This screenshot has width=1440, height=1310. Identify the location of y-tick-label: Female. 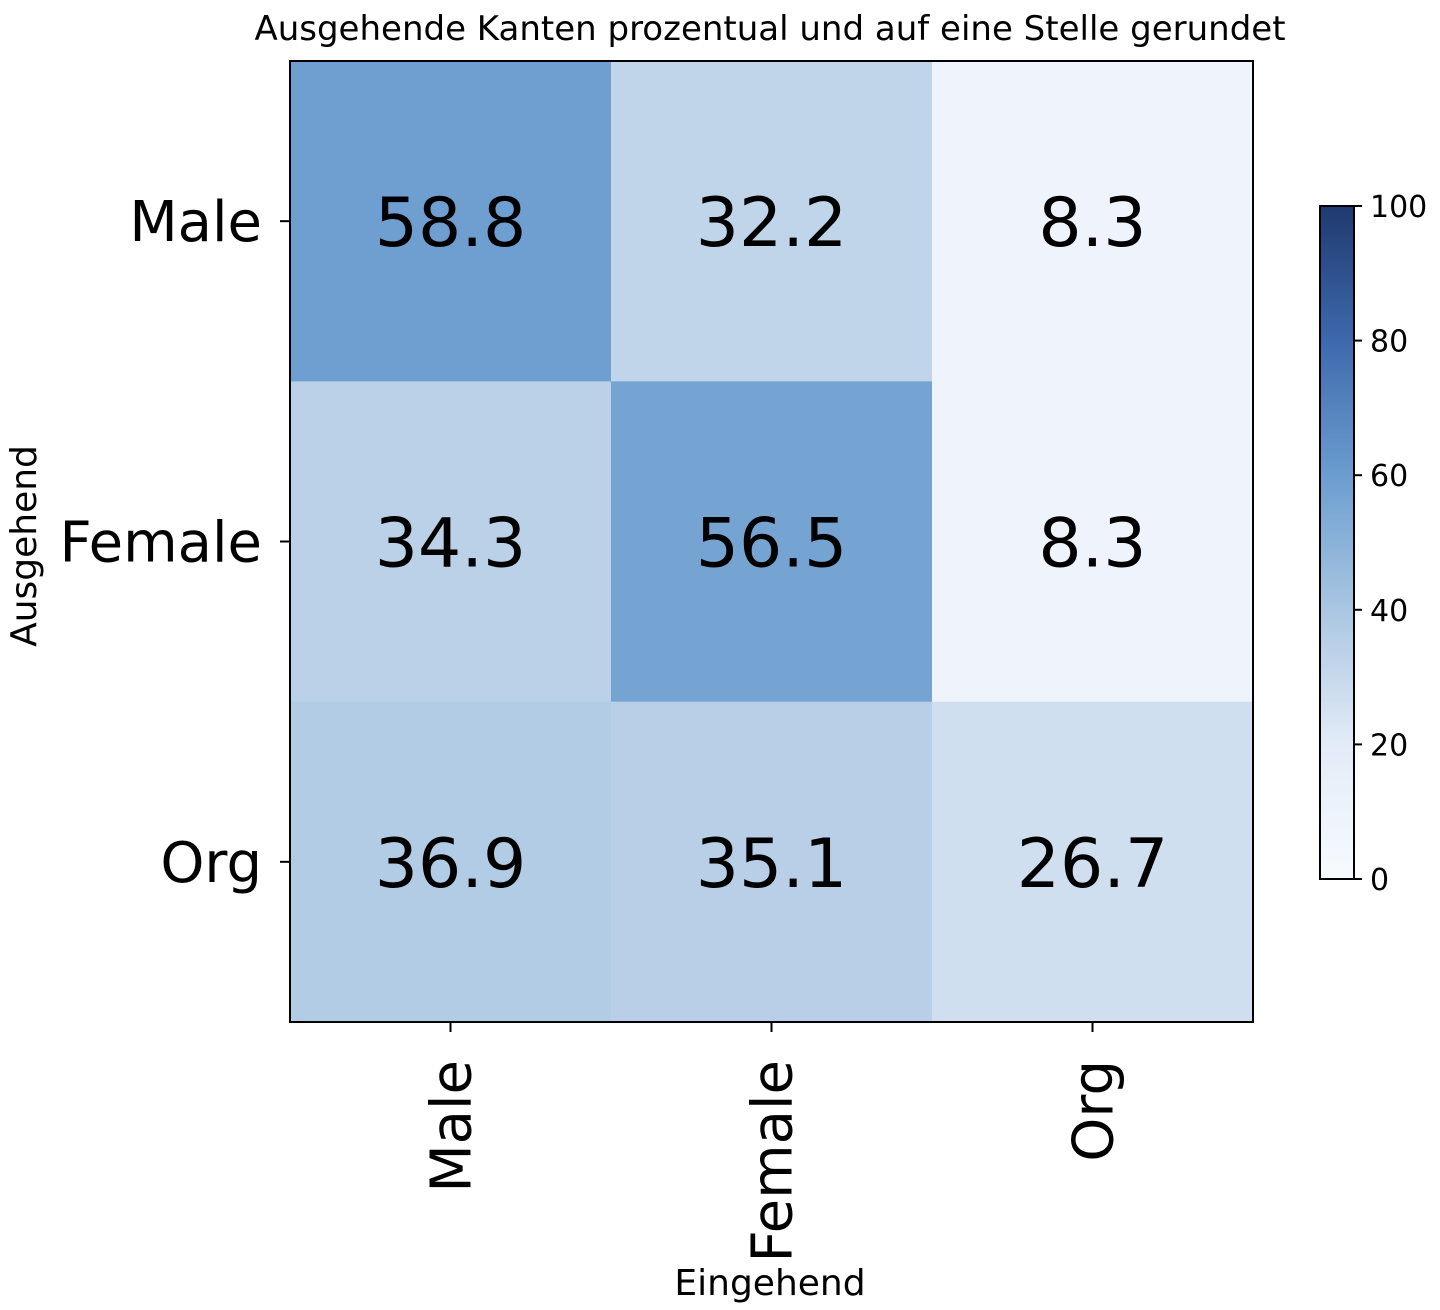
(161, 543).